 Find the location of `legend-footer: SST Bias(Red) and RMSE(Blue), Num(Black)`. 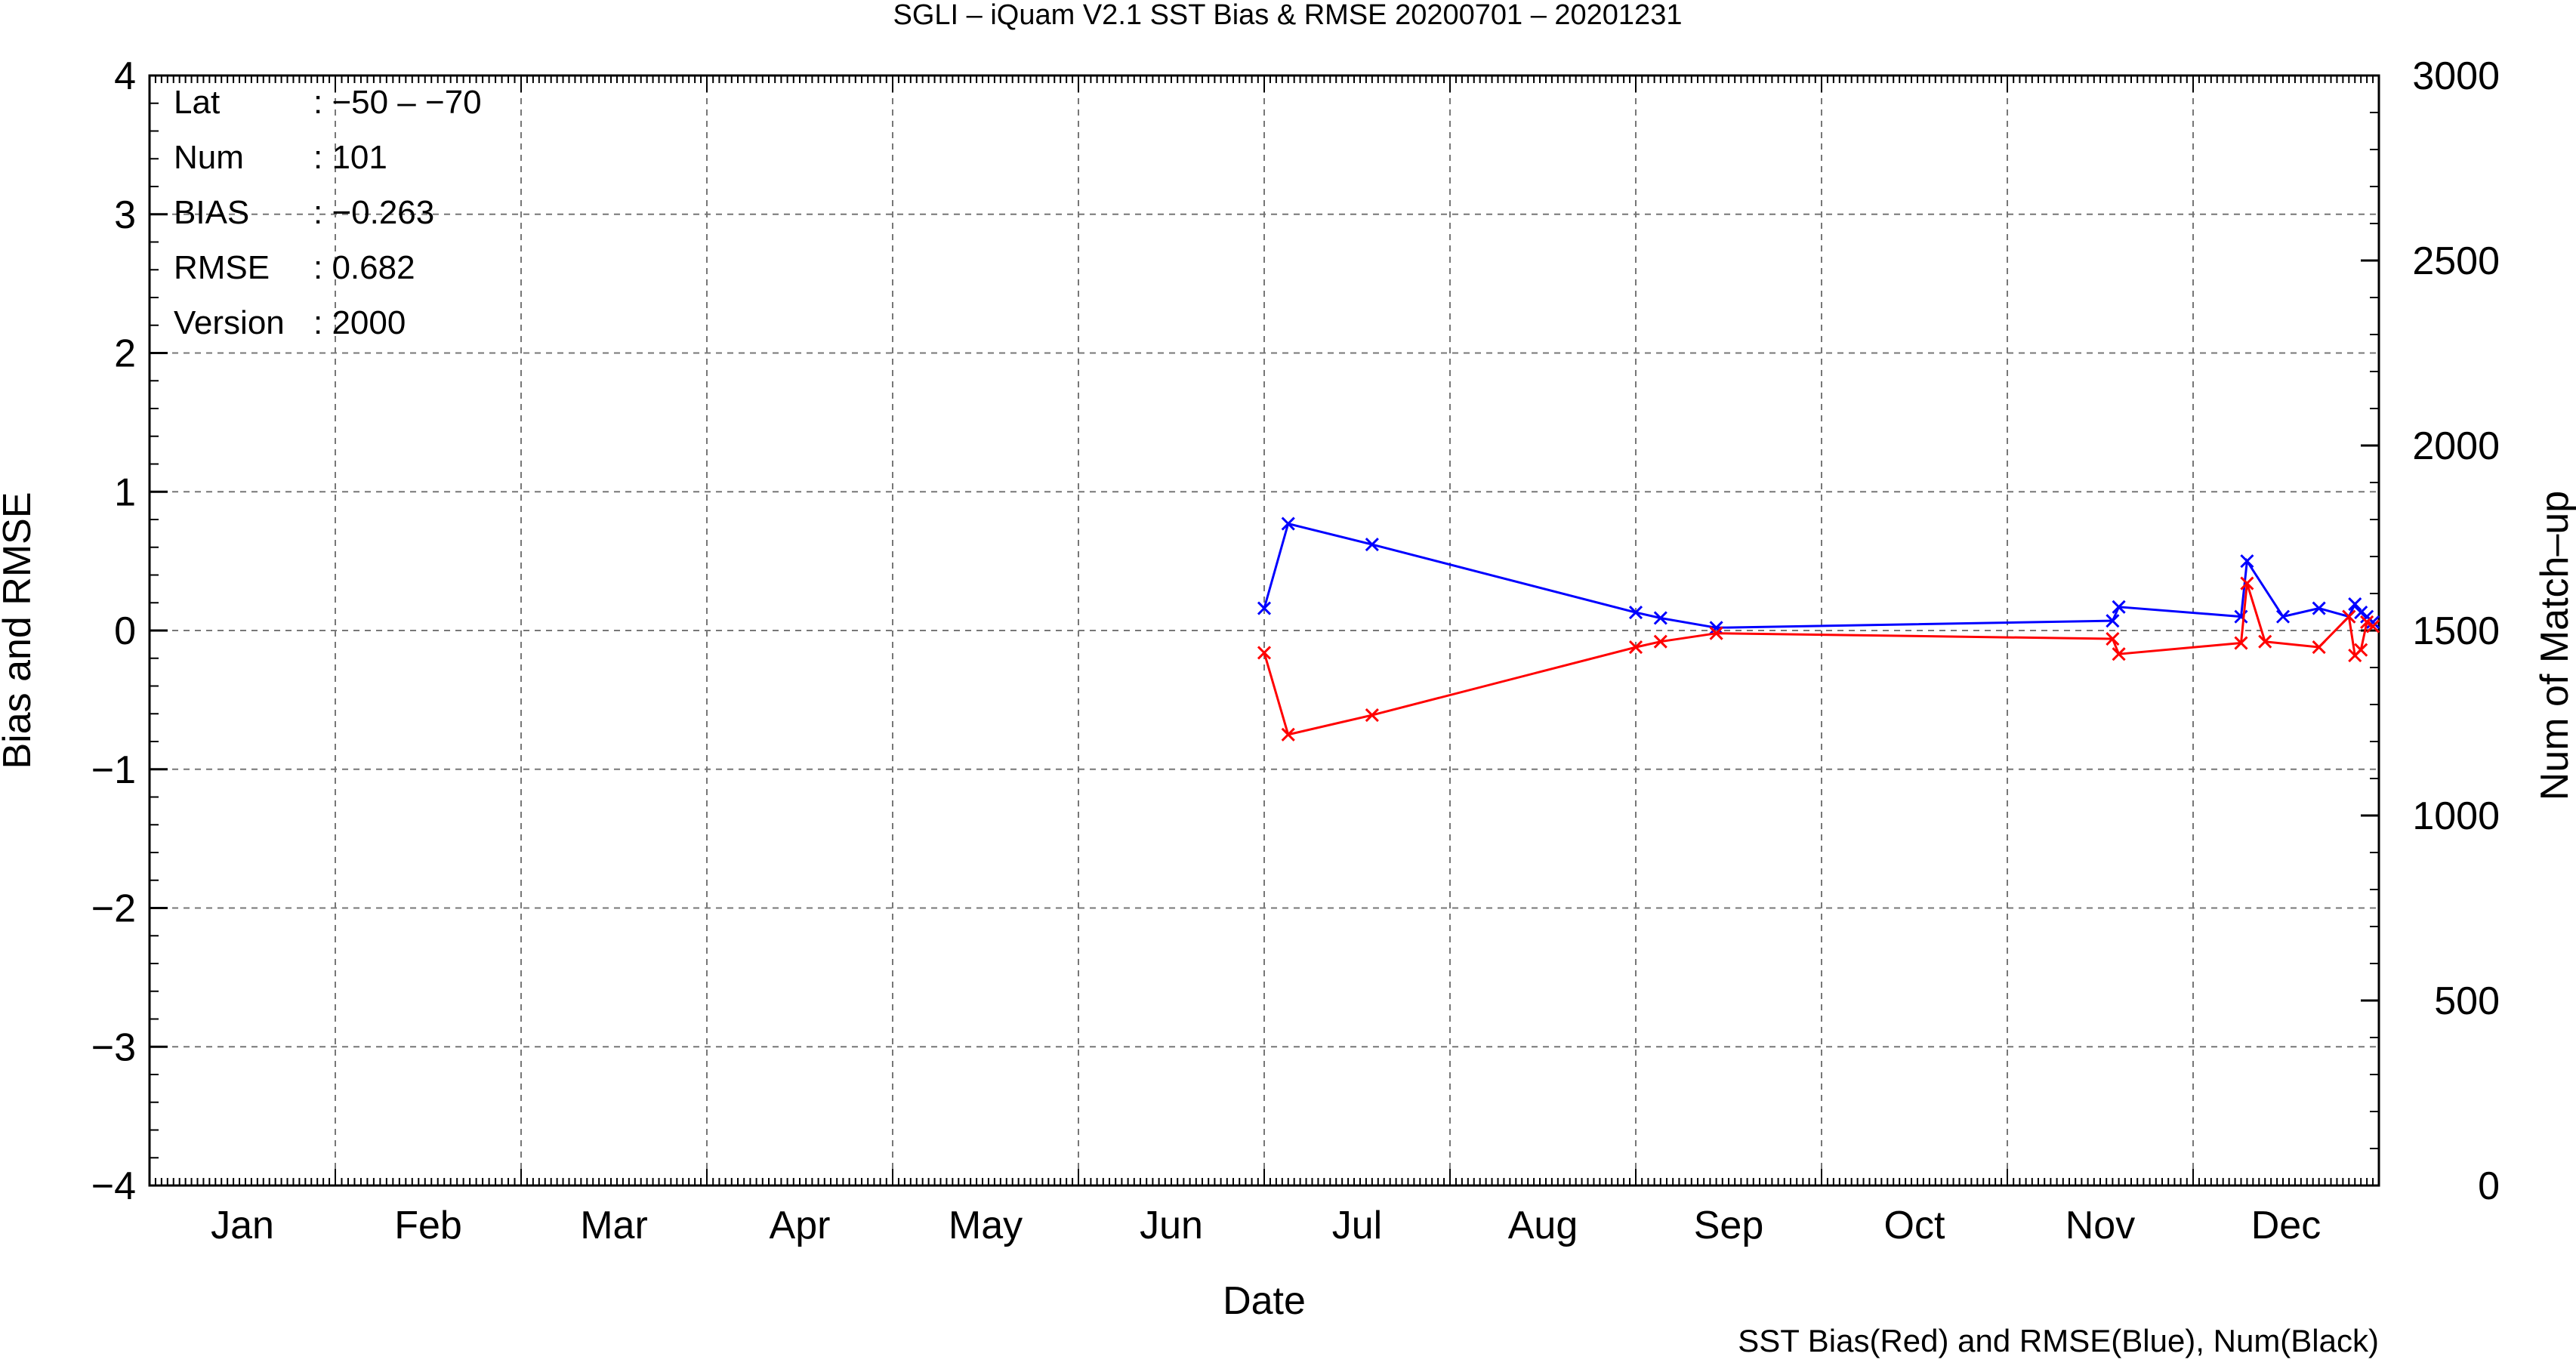

legend-footer: SST Bias(Red) and RMSE(Blue), Num(Black) is located at coordinates (2058, 1340).